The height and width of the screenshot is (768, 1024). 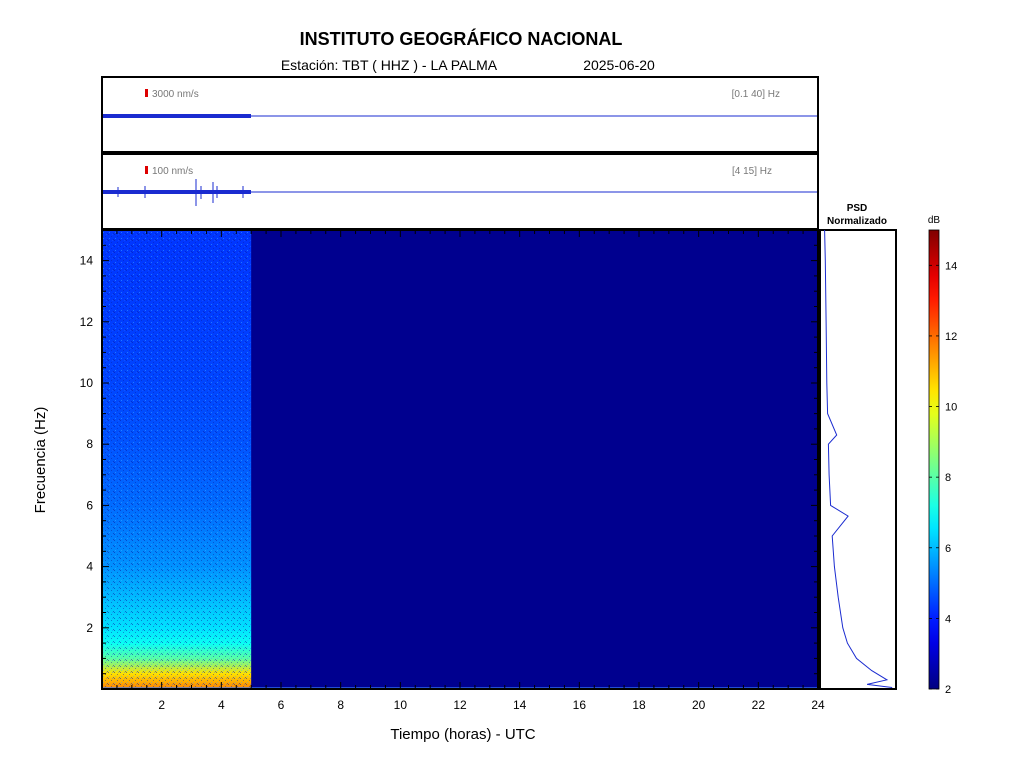 I want to click on y-tick-label: 6, so click(x=89, y=505).